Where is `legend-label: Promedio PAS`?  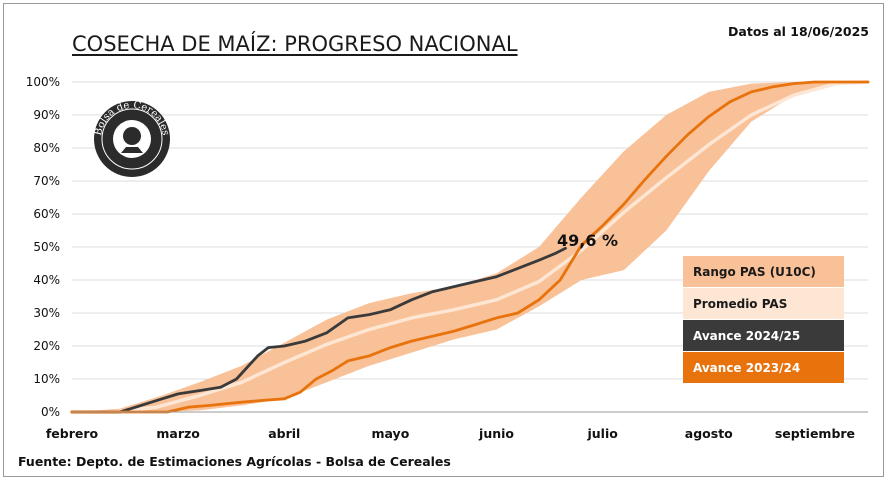
legend-label: Promedio PAS is located at coordinates (740, 304).